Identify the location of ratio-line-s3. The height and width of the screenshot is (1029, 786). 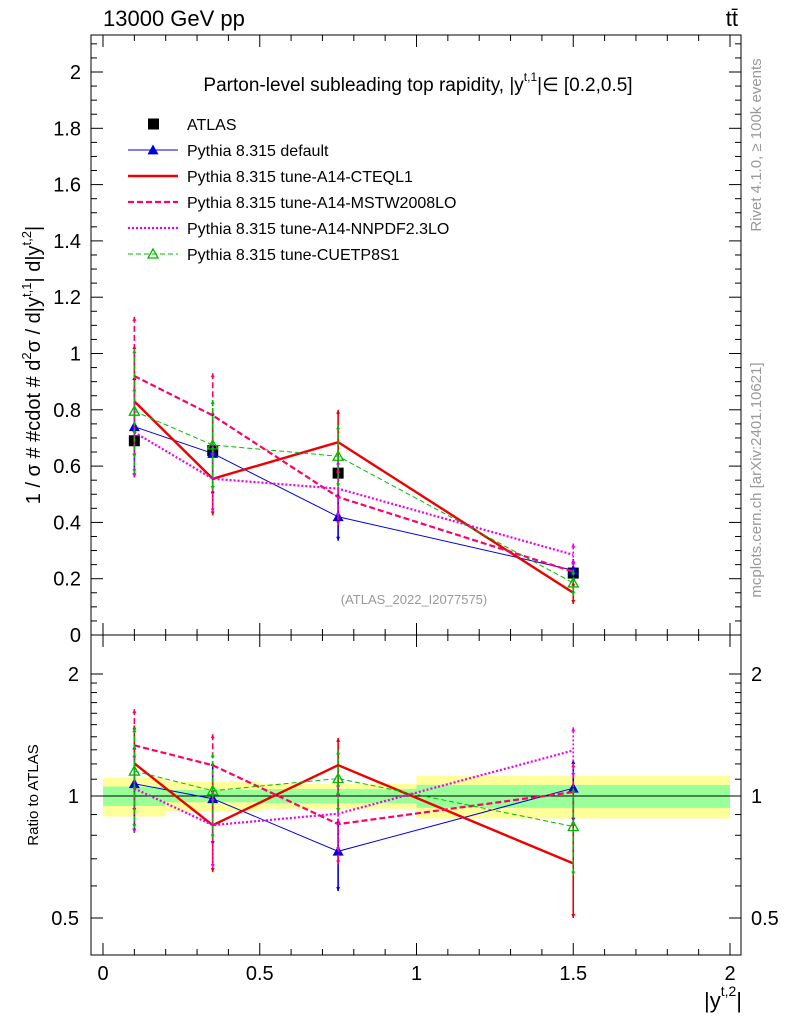
(353, 788).